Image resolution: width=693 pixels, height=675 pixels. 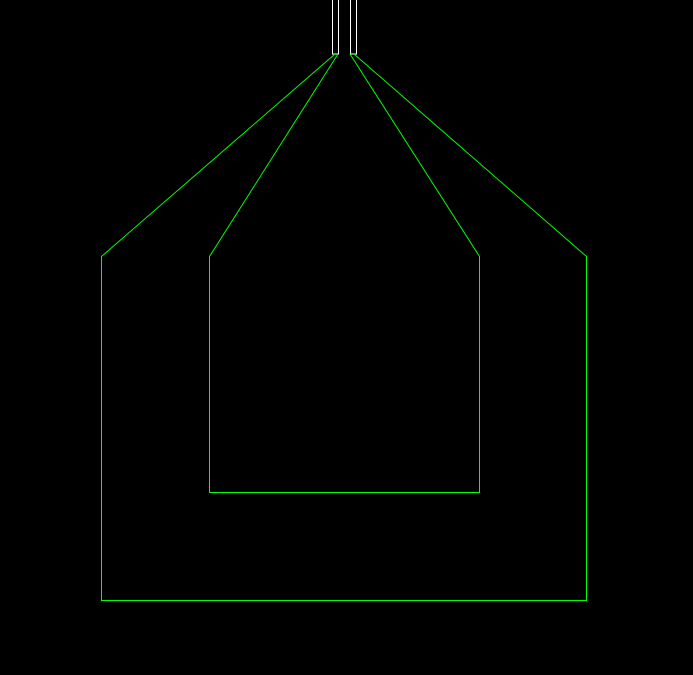 I want to click on left-feed-pad, so click(x=335, y=27).